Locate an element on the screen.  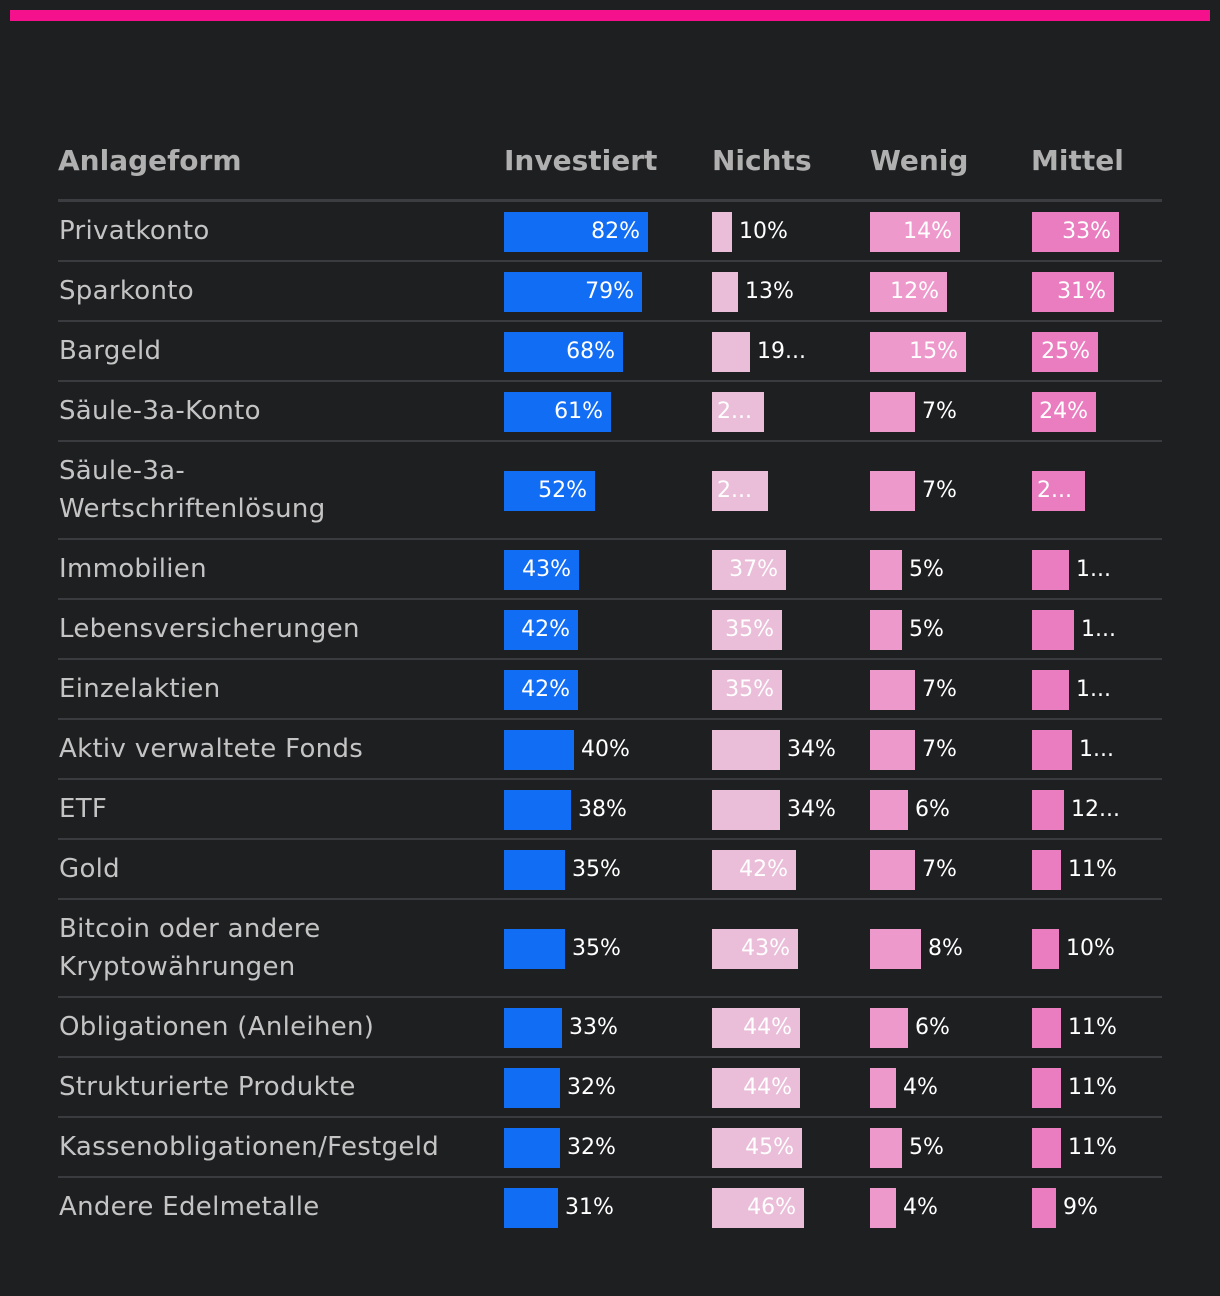
investiert-value-label: 38% is located at coordinates (602, 809).